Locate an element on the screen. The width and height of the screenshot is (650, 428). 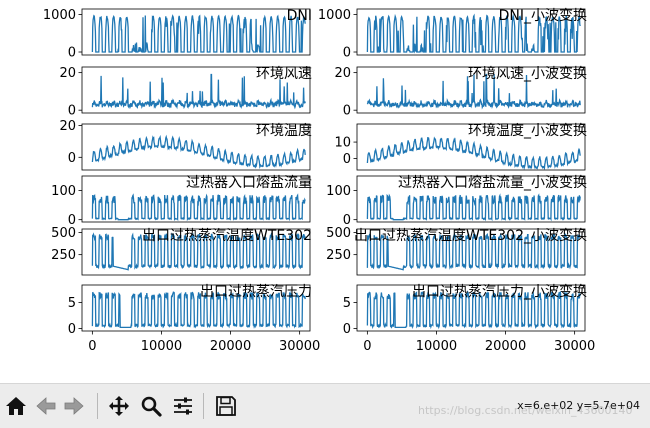
subplot-title: 出口过热蒸汽温度WTE302_小波变换 is located at coordinates (470, 235).